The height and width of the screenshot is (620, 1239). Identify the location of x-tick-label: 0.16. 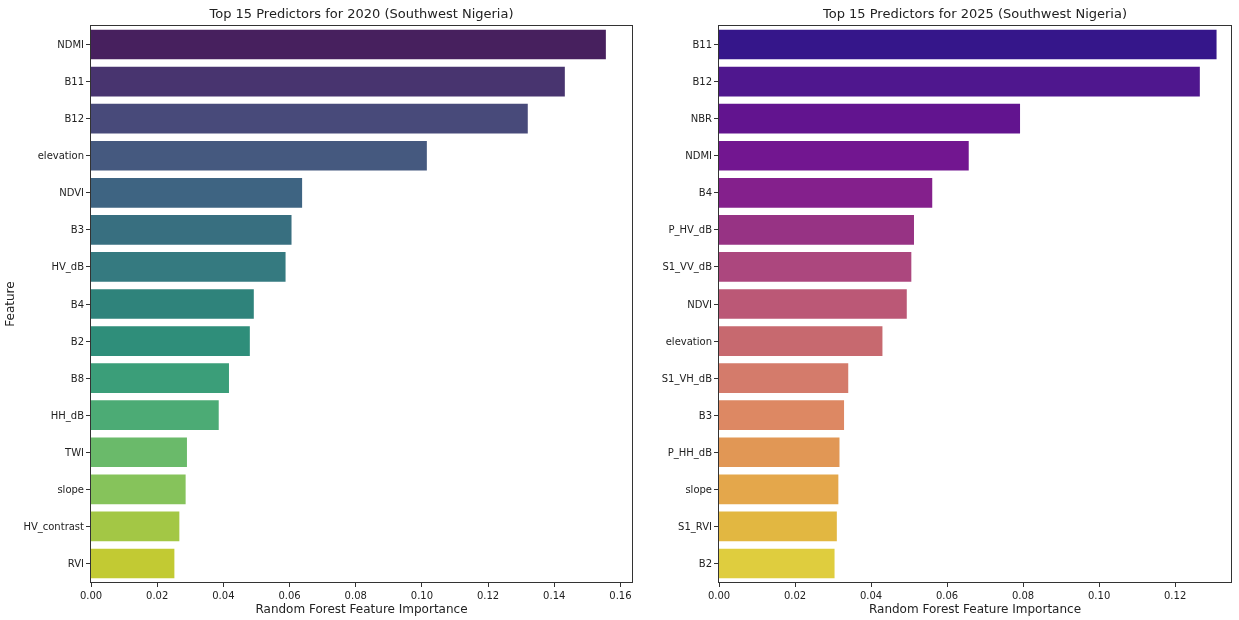
(620, 595).